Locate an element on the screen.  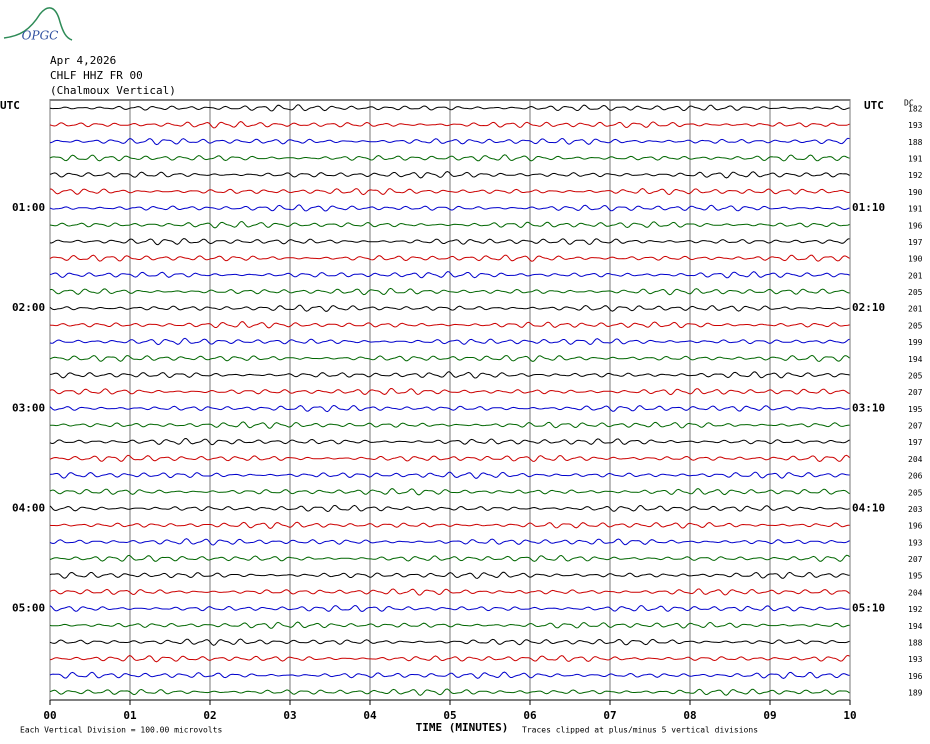
row-time-label: 02:10 is located at coordinates (868, 307).